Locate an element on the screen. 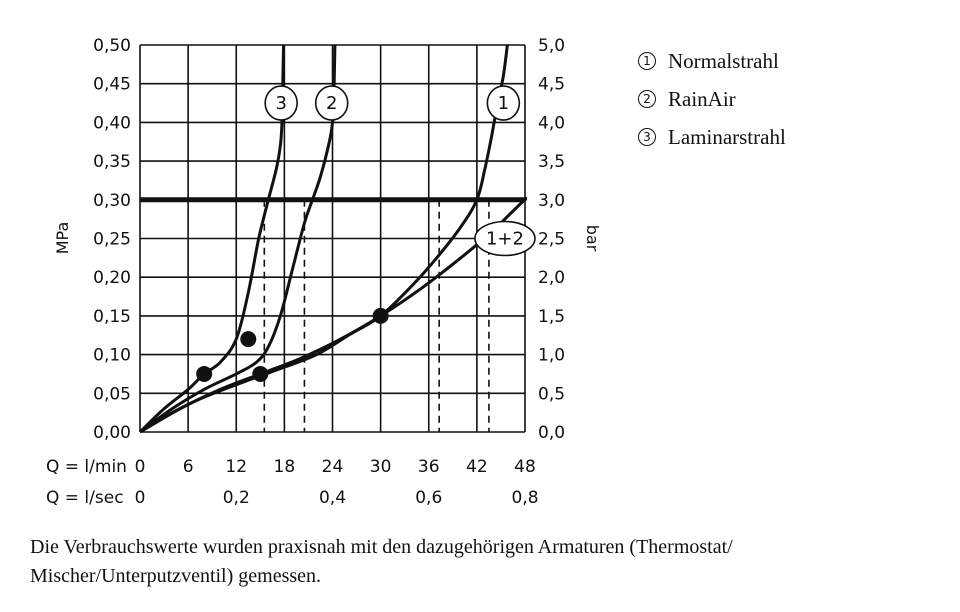  curve-label-text: 2 is located at coordinates (331, 103).